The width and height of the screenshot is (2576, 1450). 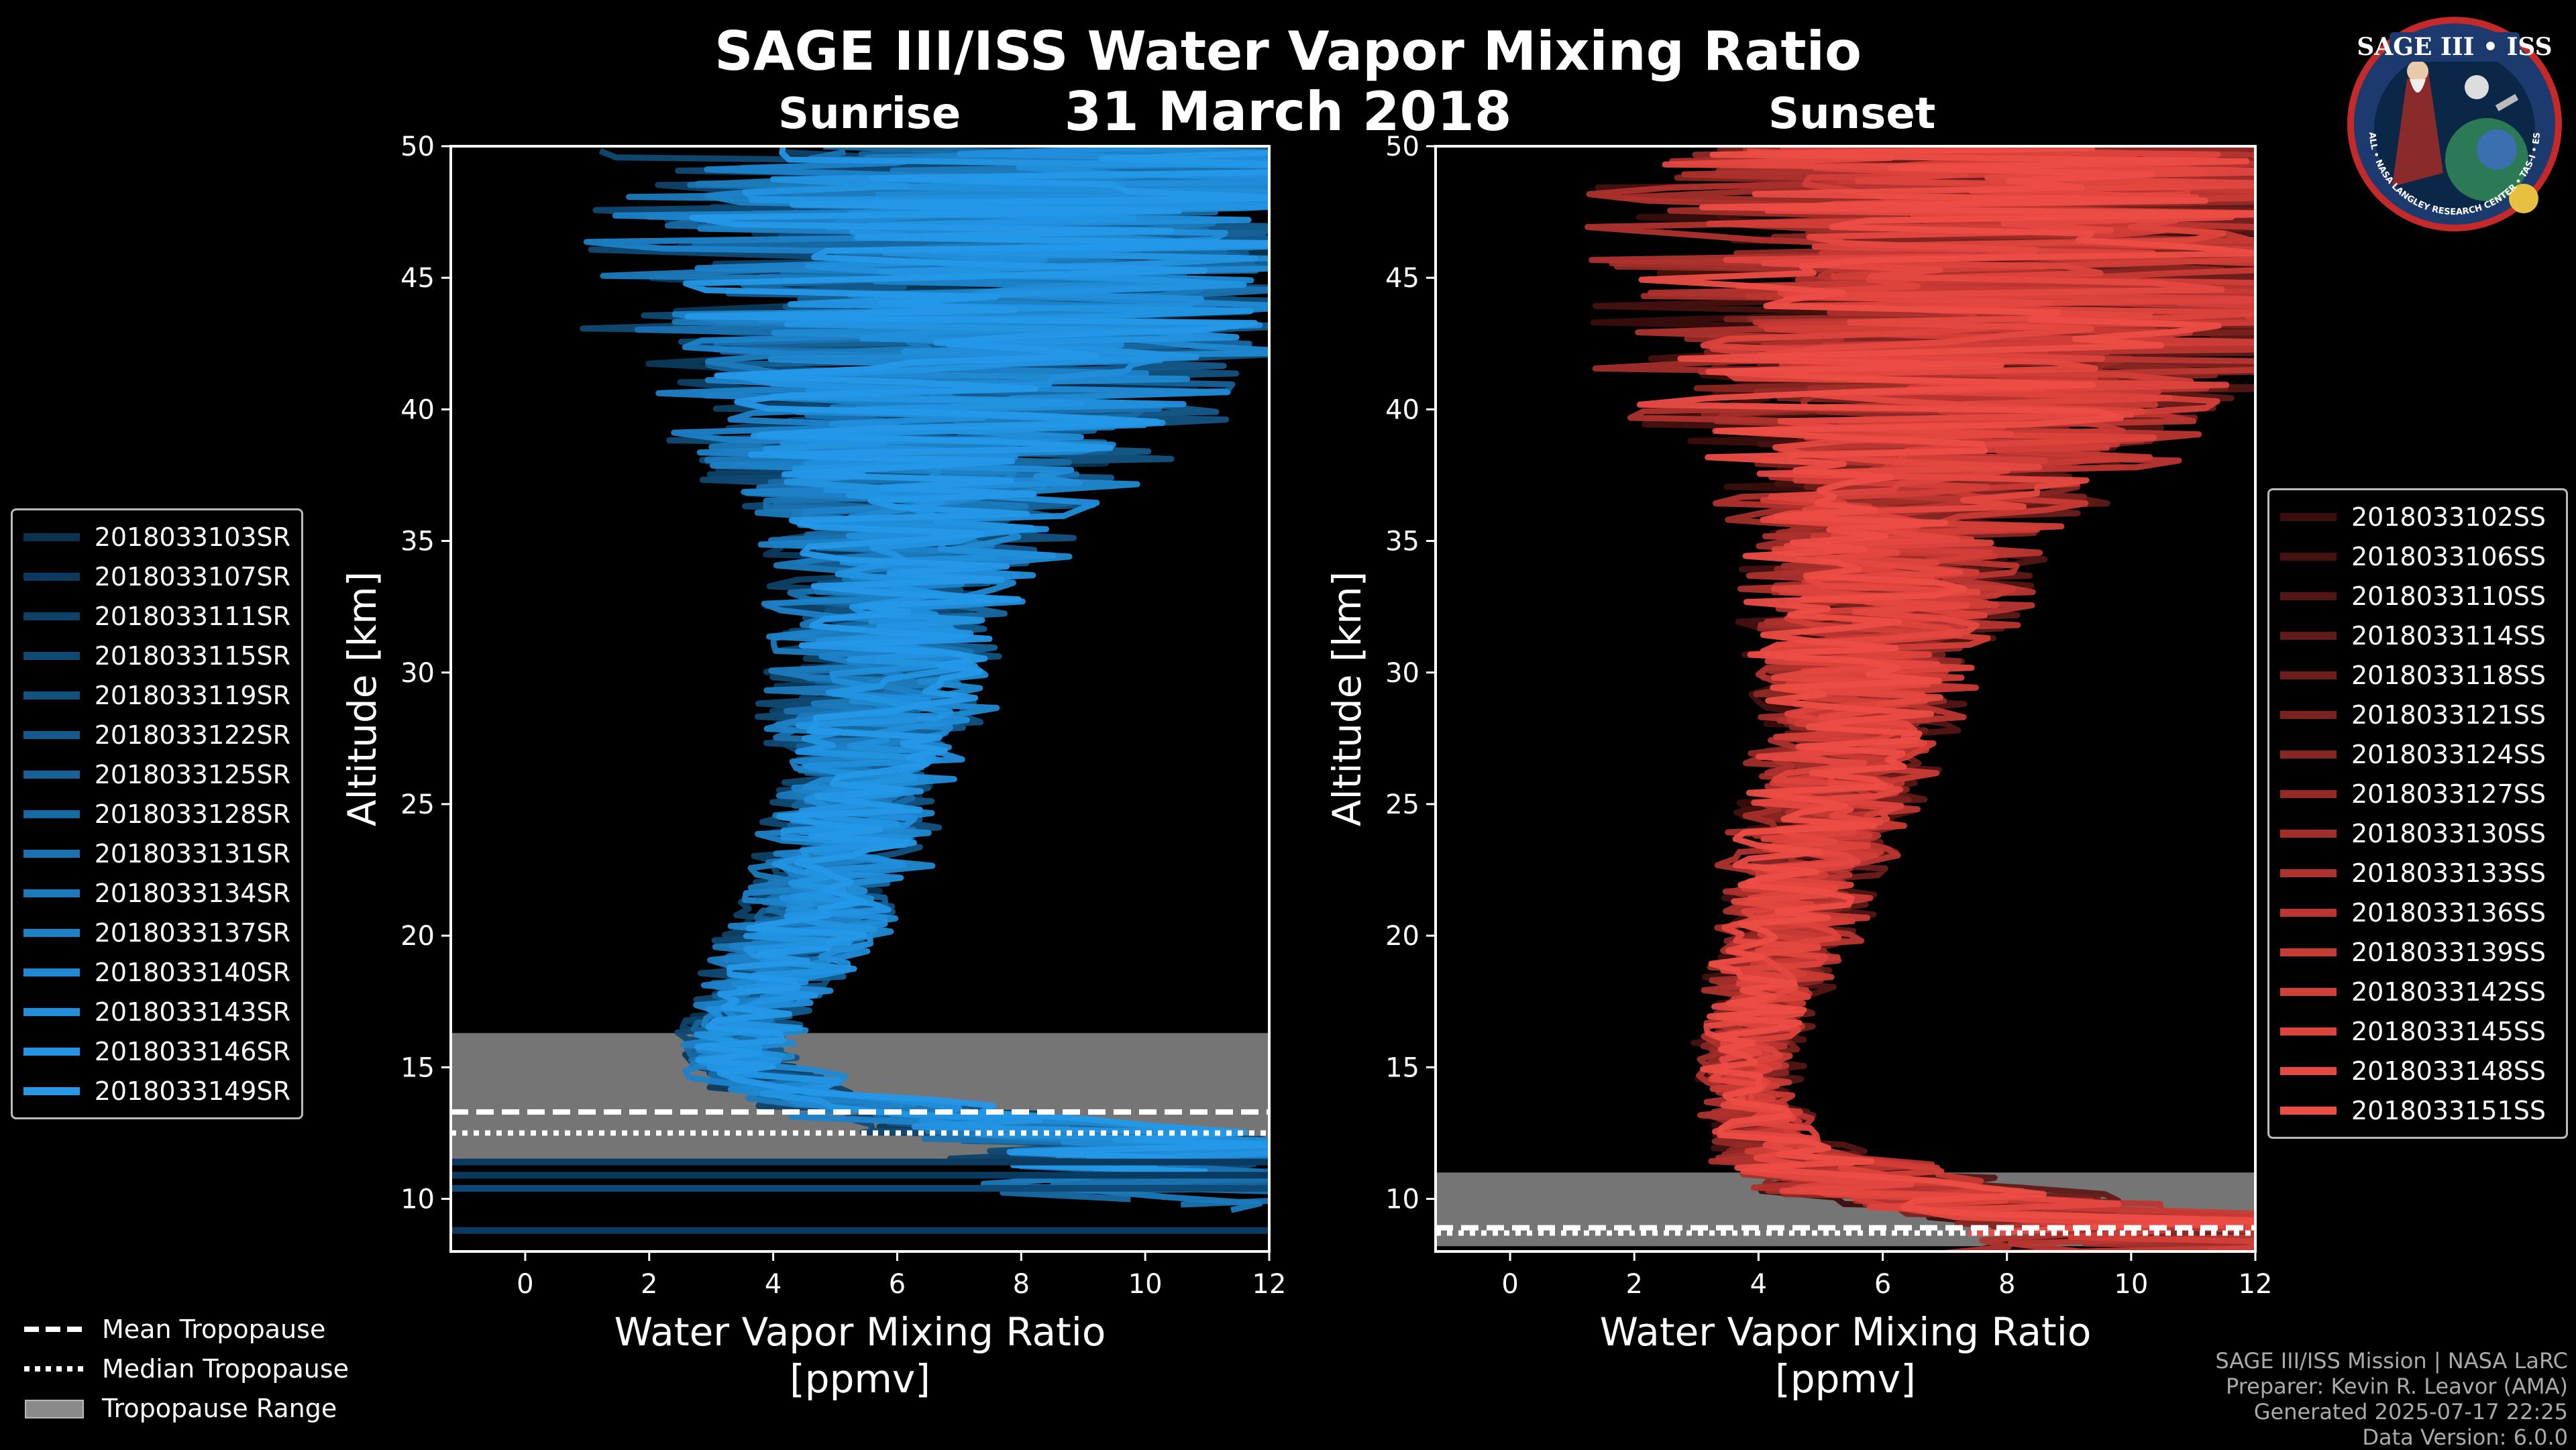 I want to click on legend-label: 2018033148SS, so click(x=2448, y=1071).